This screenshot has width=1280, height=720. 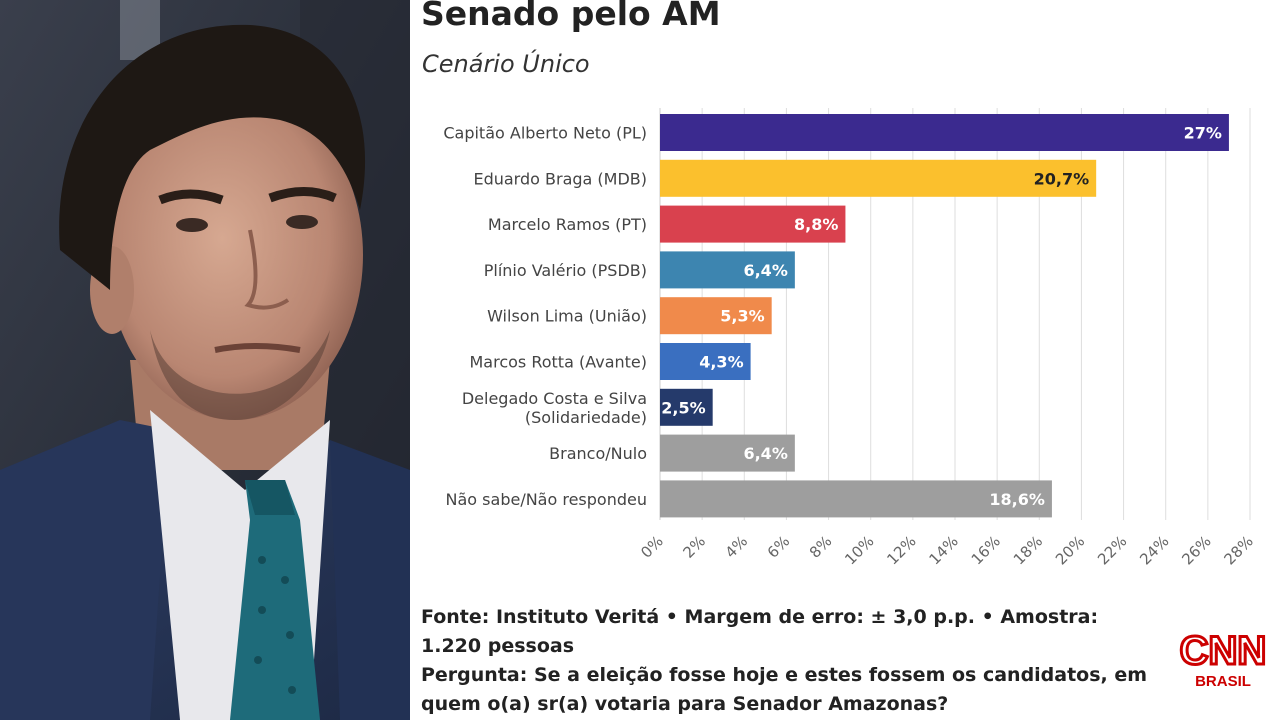 I want to click on x-tick-label: 6%, so click(x=779, y=547).